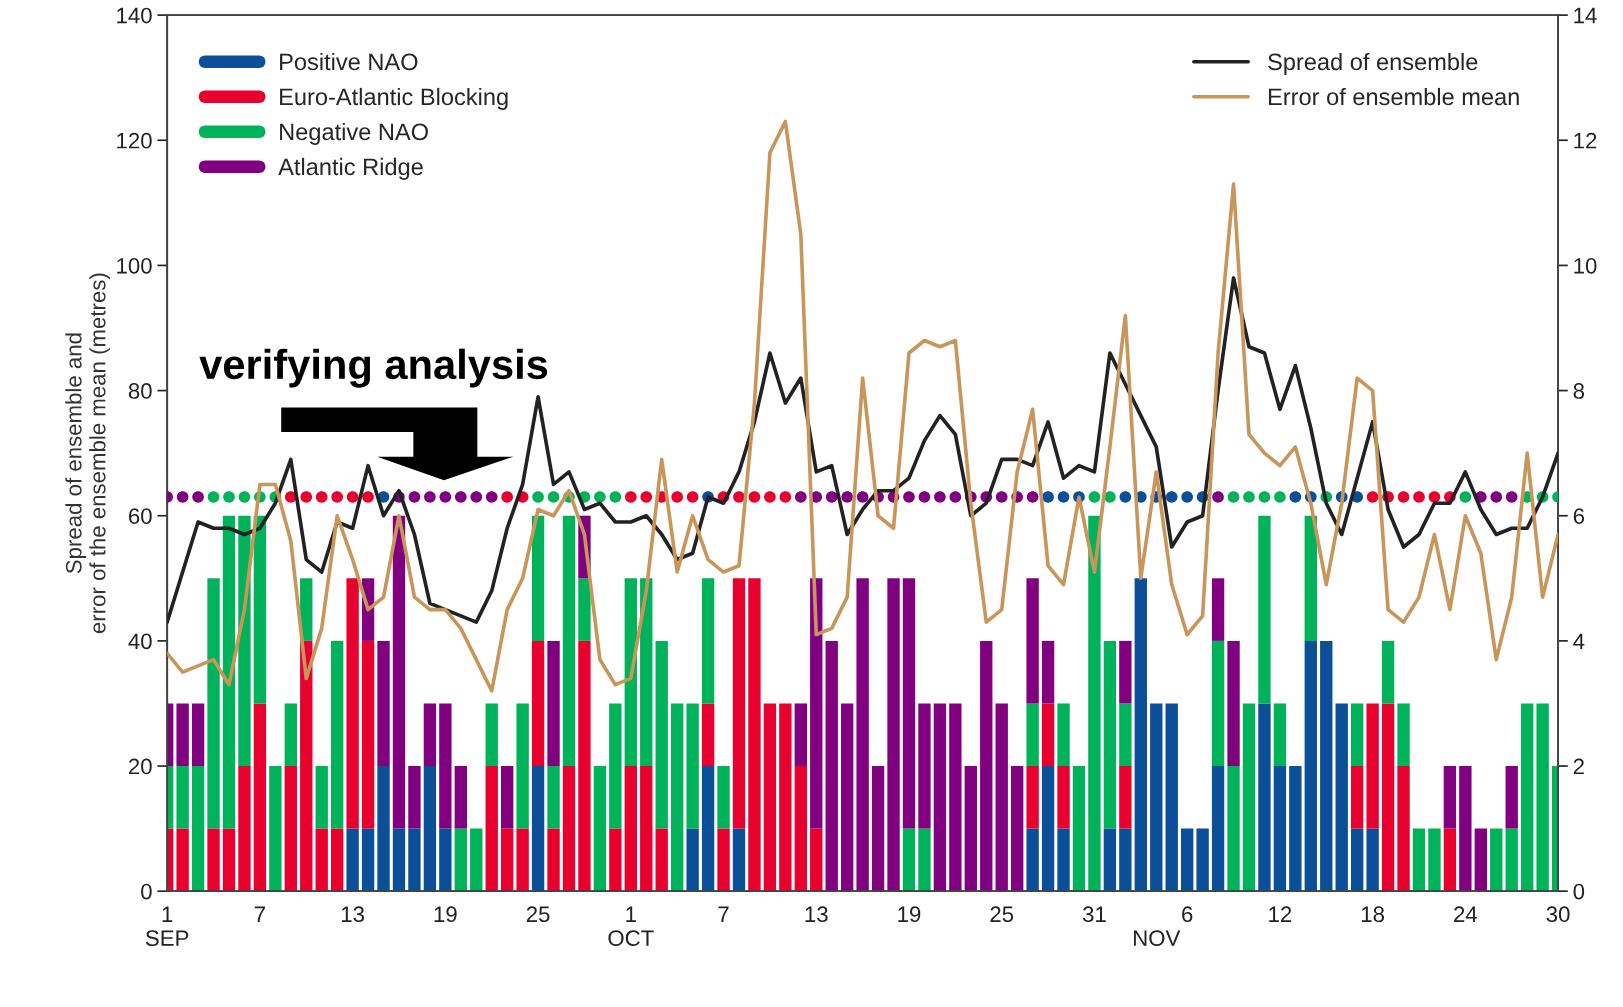  Describe the element at coordinates (394, 98) in the screenshot. I see `legend-label: Euro-Atlantic Blocking` at that location.